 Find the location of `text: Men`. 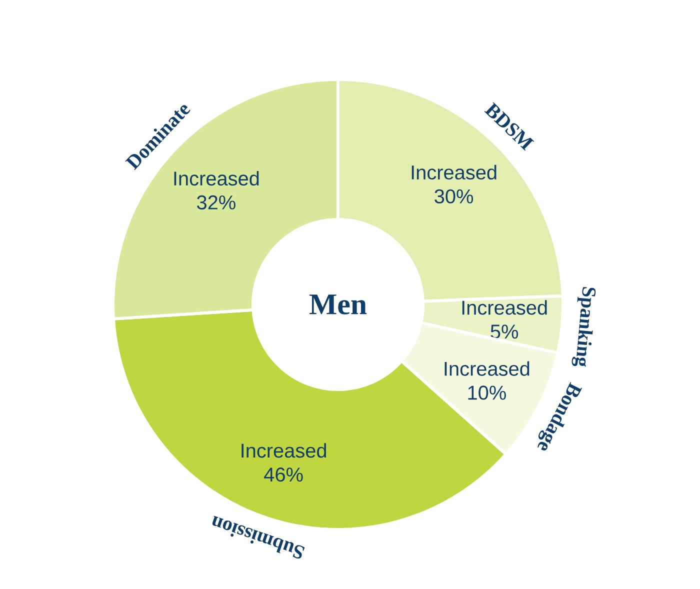

text: Men is located at coordinates (338, 304).